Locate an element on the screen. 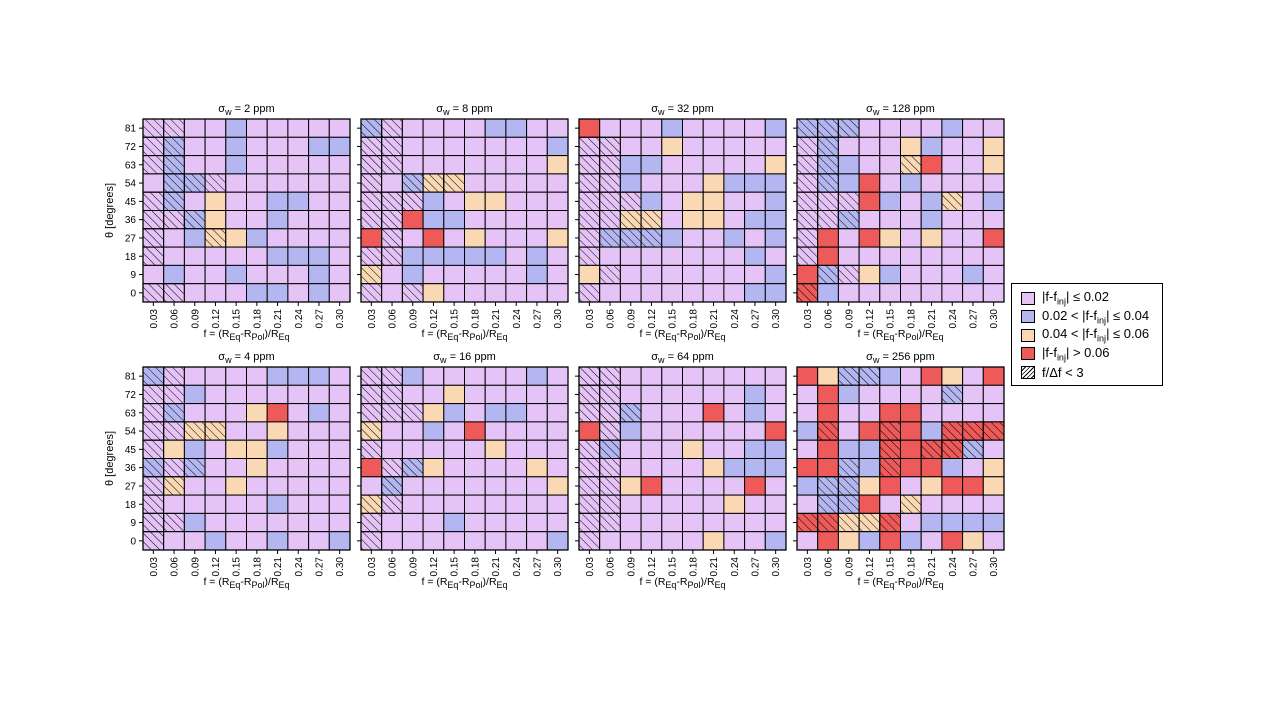  y-tick-label: 81 is located at coordinates (131, 129).